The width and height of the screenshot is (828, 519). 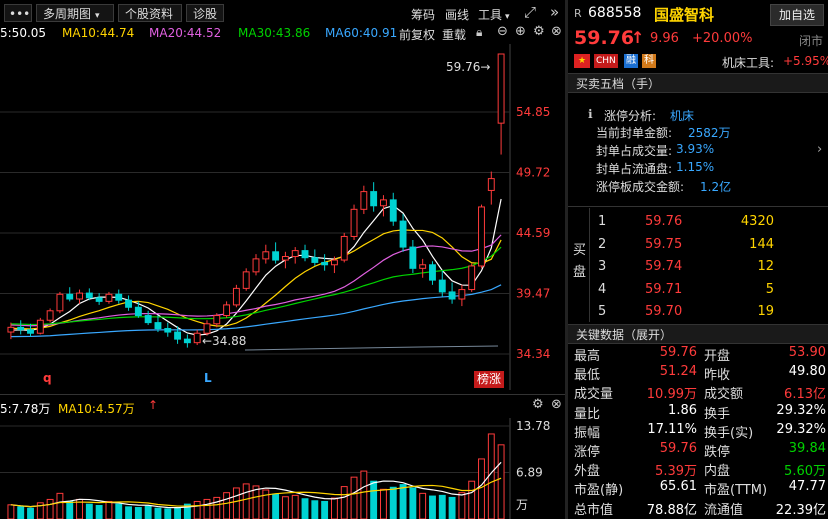 I want to click on adjust-selector: 前复权, so click(x=417, y=35).